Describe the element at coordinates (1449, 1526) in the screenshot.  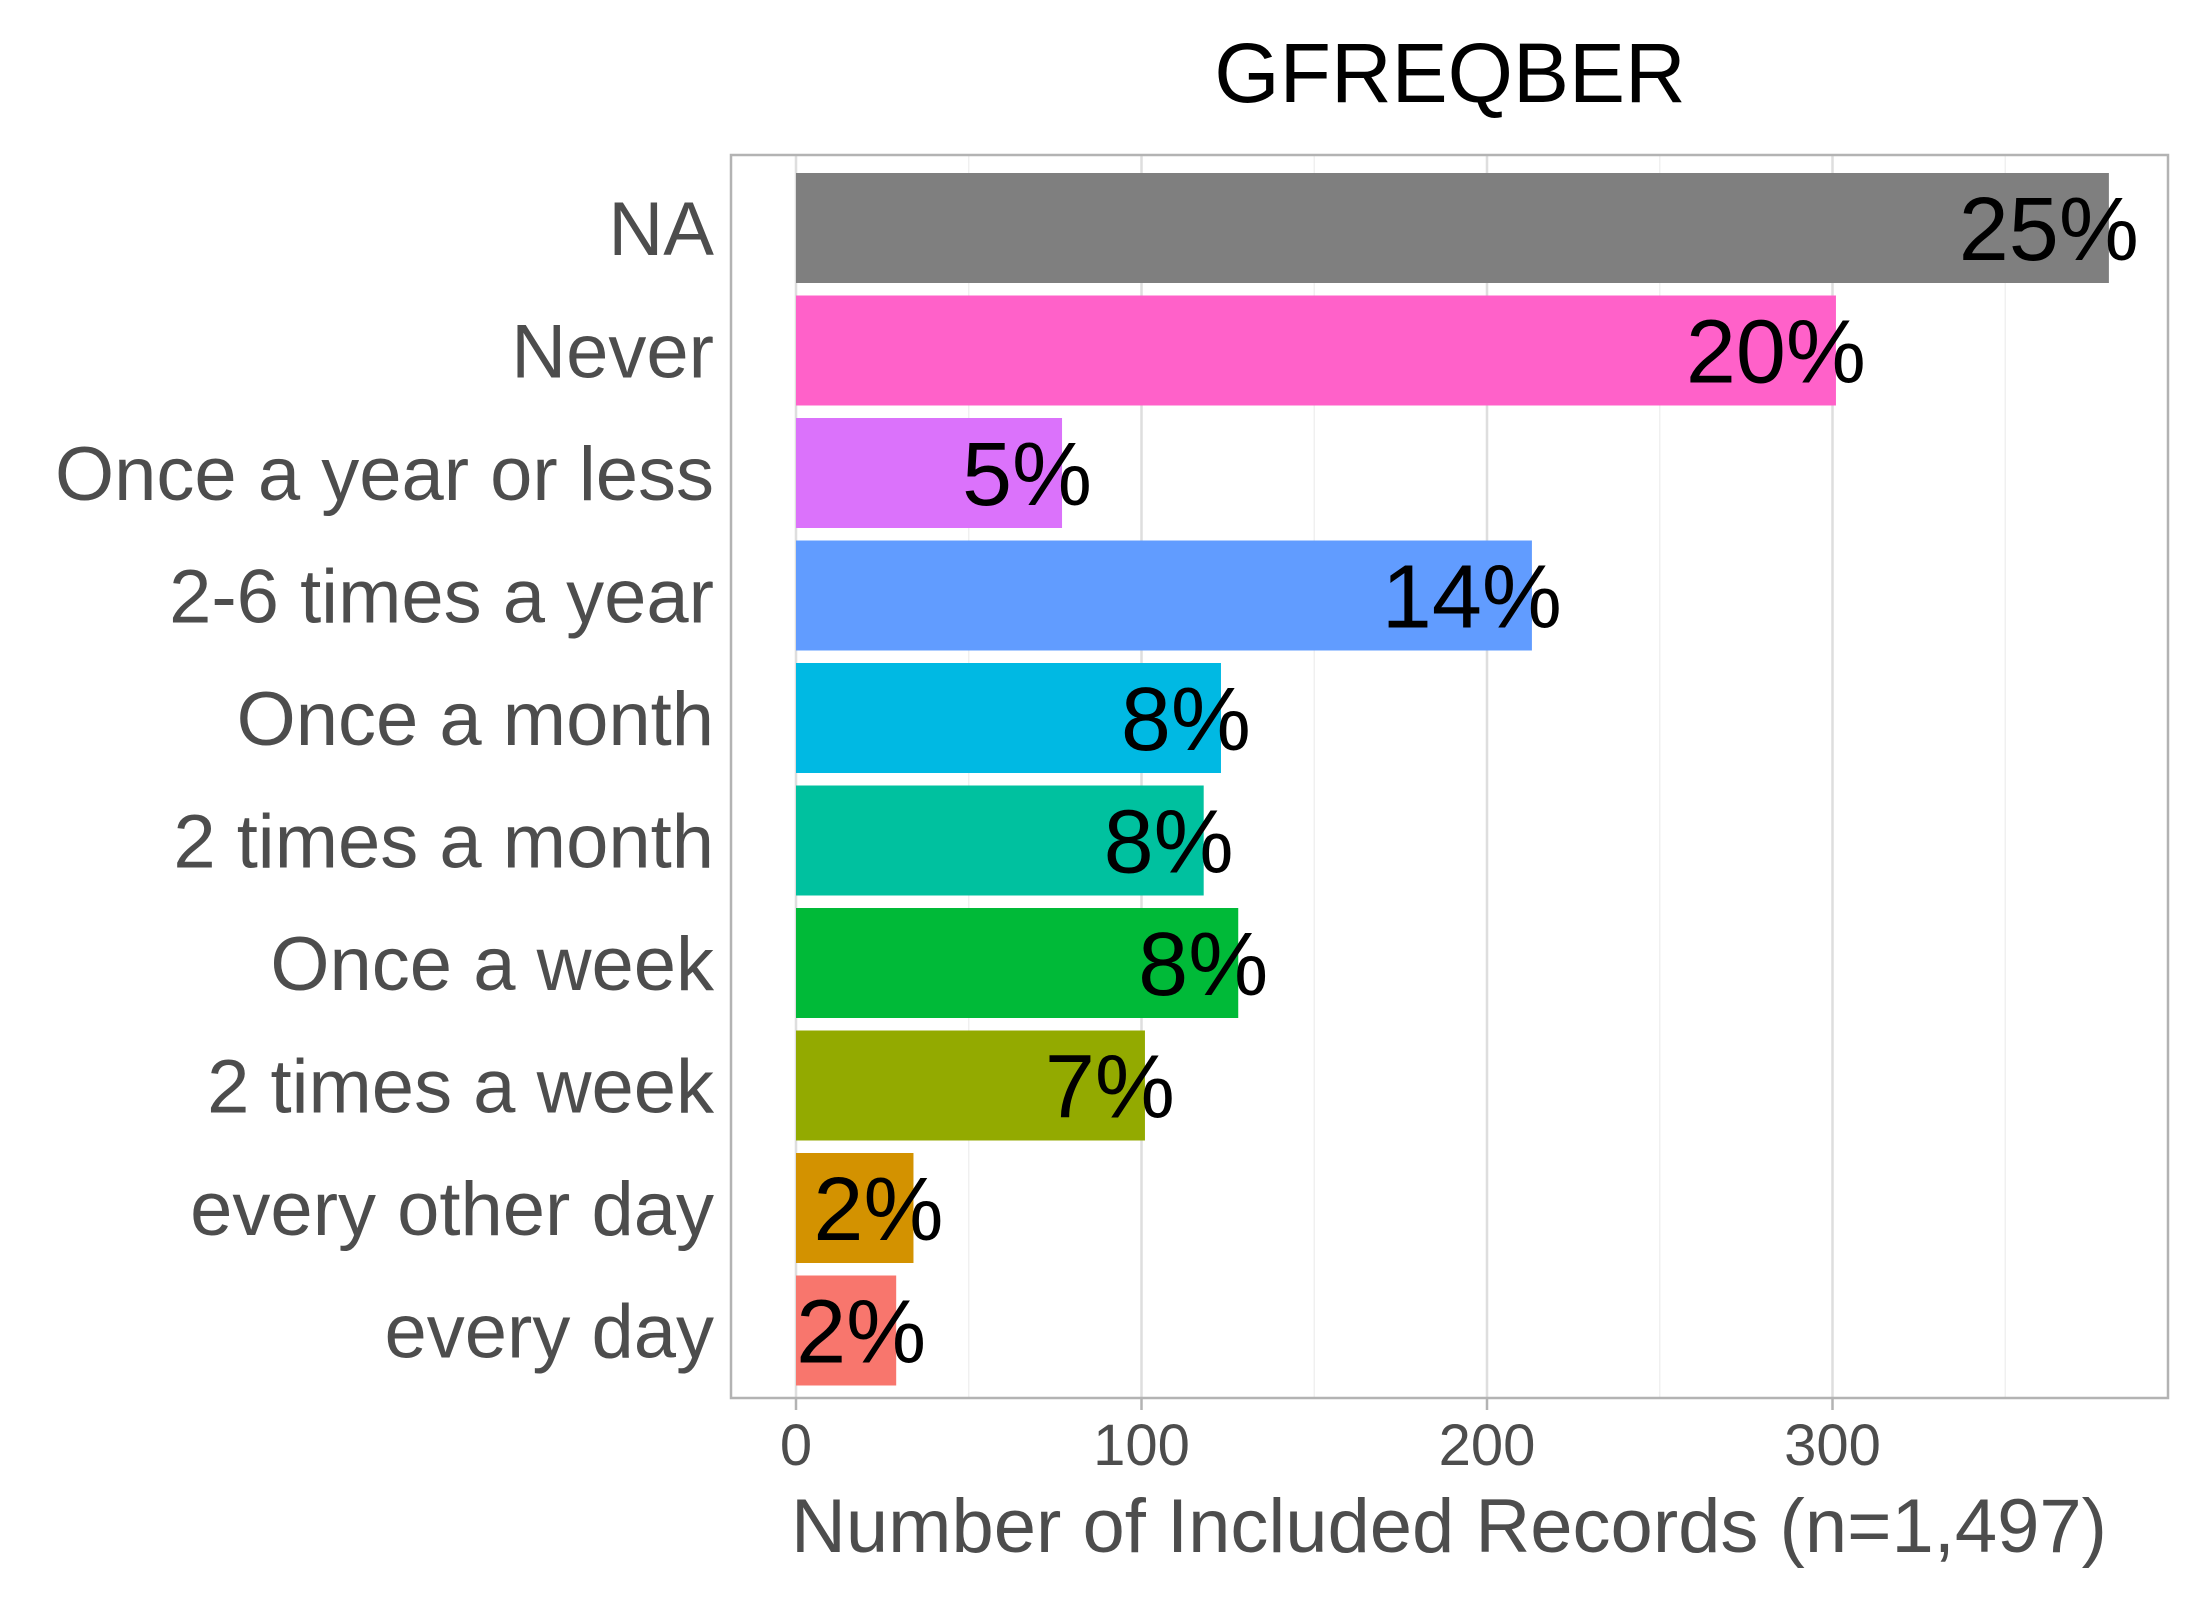
I see `x-axis-title: Number of Included Records (n=1,497)` at that location.